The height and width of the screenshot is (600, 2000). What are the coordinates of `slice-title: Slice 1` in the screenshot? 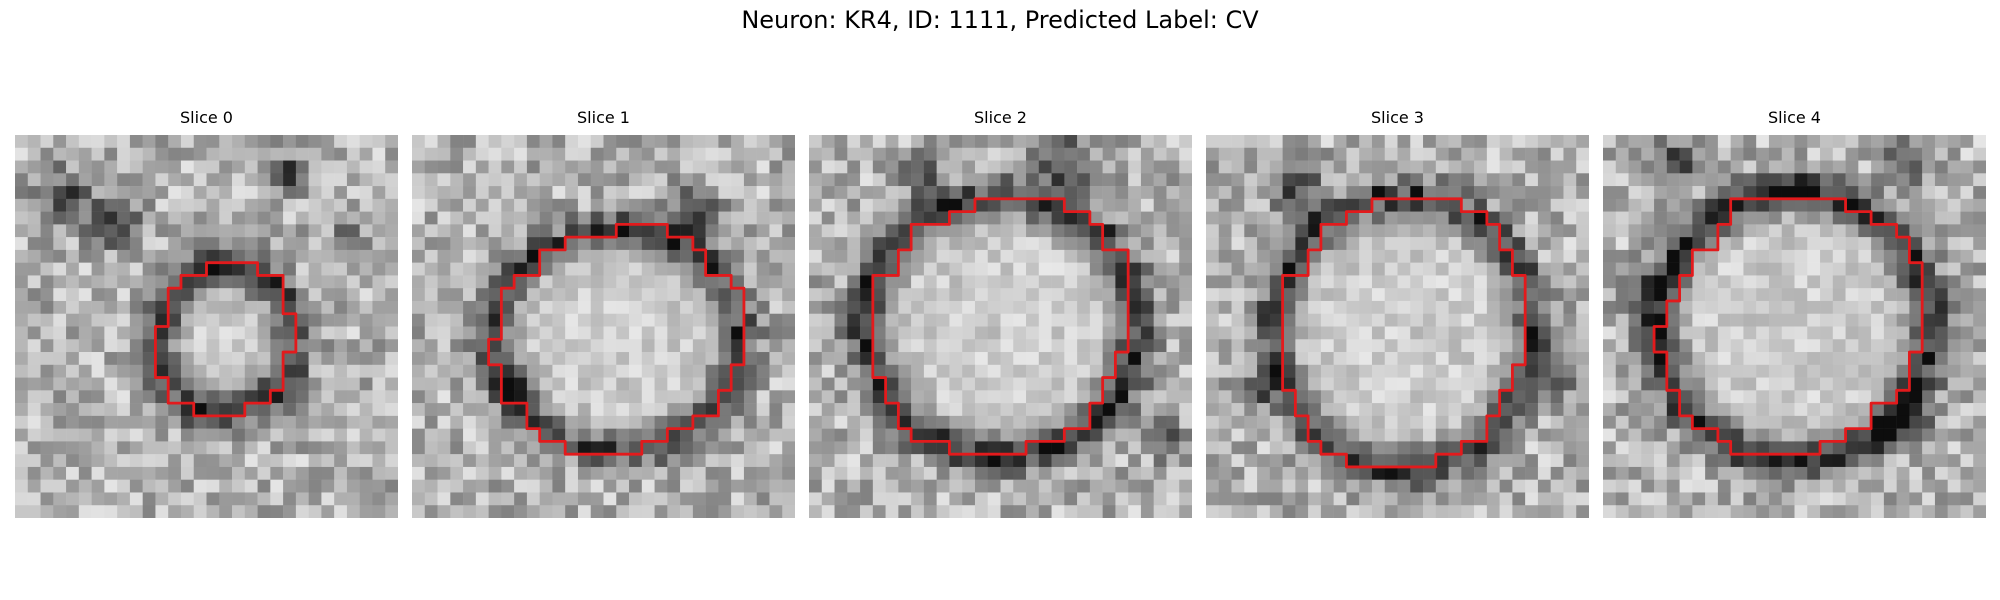 It's located at (603, 117).